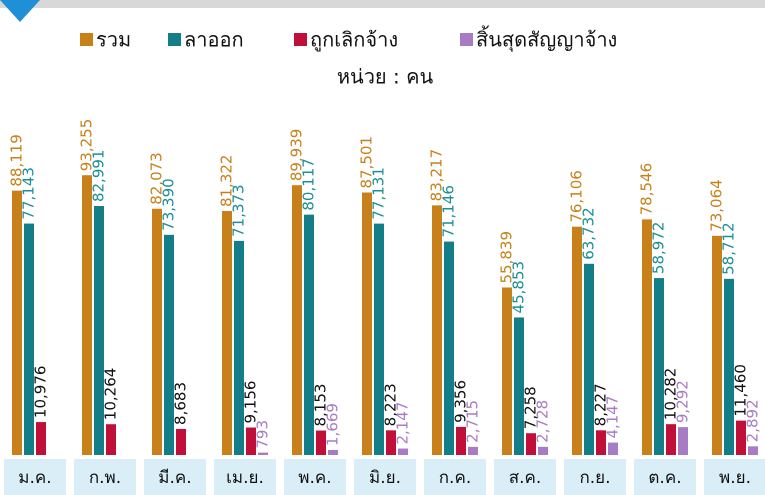 The height and width of the screenshot is (495, 765). What do you see at coordinates (519, 287) in the screenshot?
I see `data-label: 45,853` at bounding box center [519, 287].